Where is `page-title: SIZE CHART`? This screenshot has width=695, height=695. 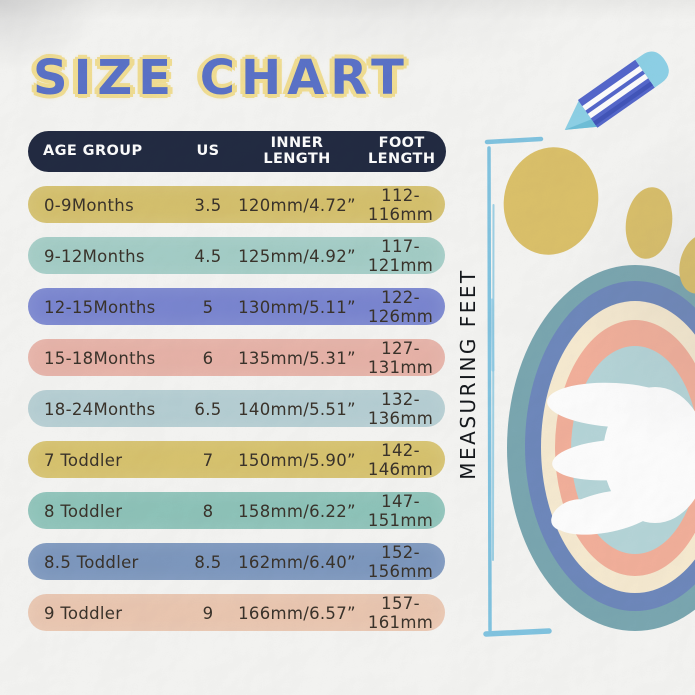
page-title: SIZE CHART is located at coordinates (221, 78).